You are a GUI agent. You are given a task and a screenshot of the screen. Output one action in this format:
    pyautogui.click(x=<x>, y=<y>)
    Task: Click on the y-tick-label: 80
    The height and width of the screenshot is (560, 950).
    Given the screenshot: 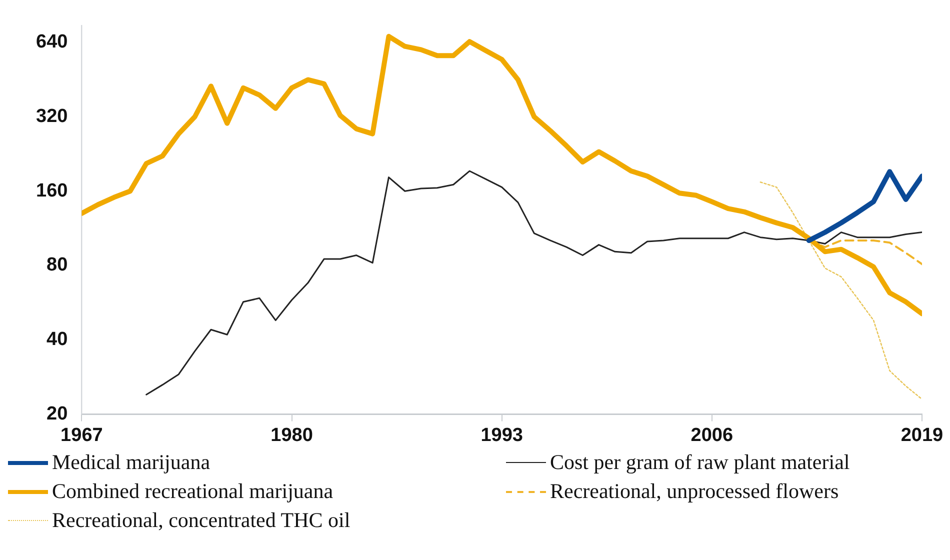 What is the action you would take?
    pyautogui.click(x=57, y=265)
    